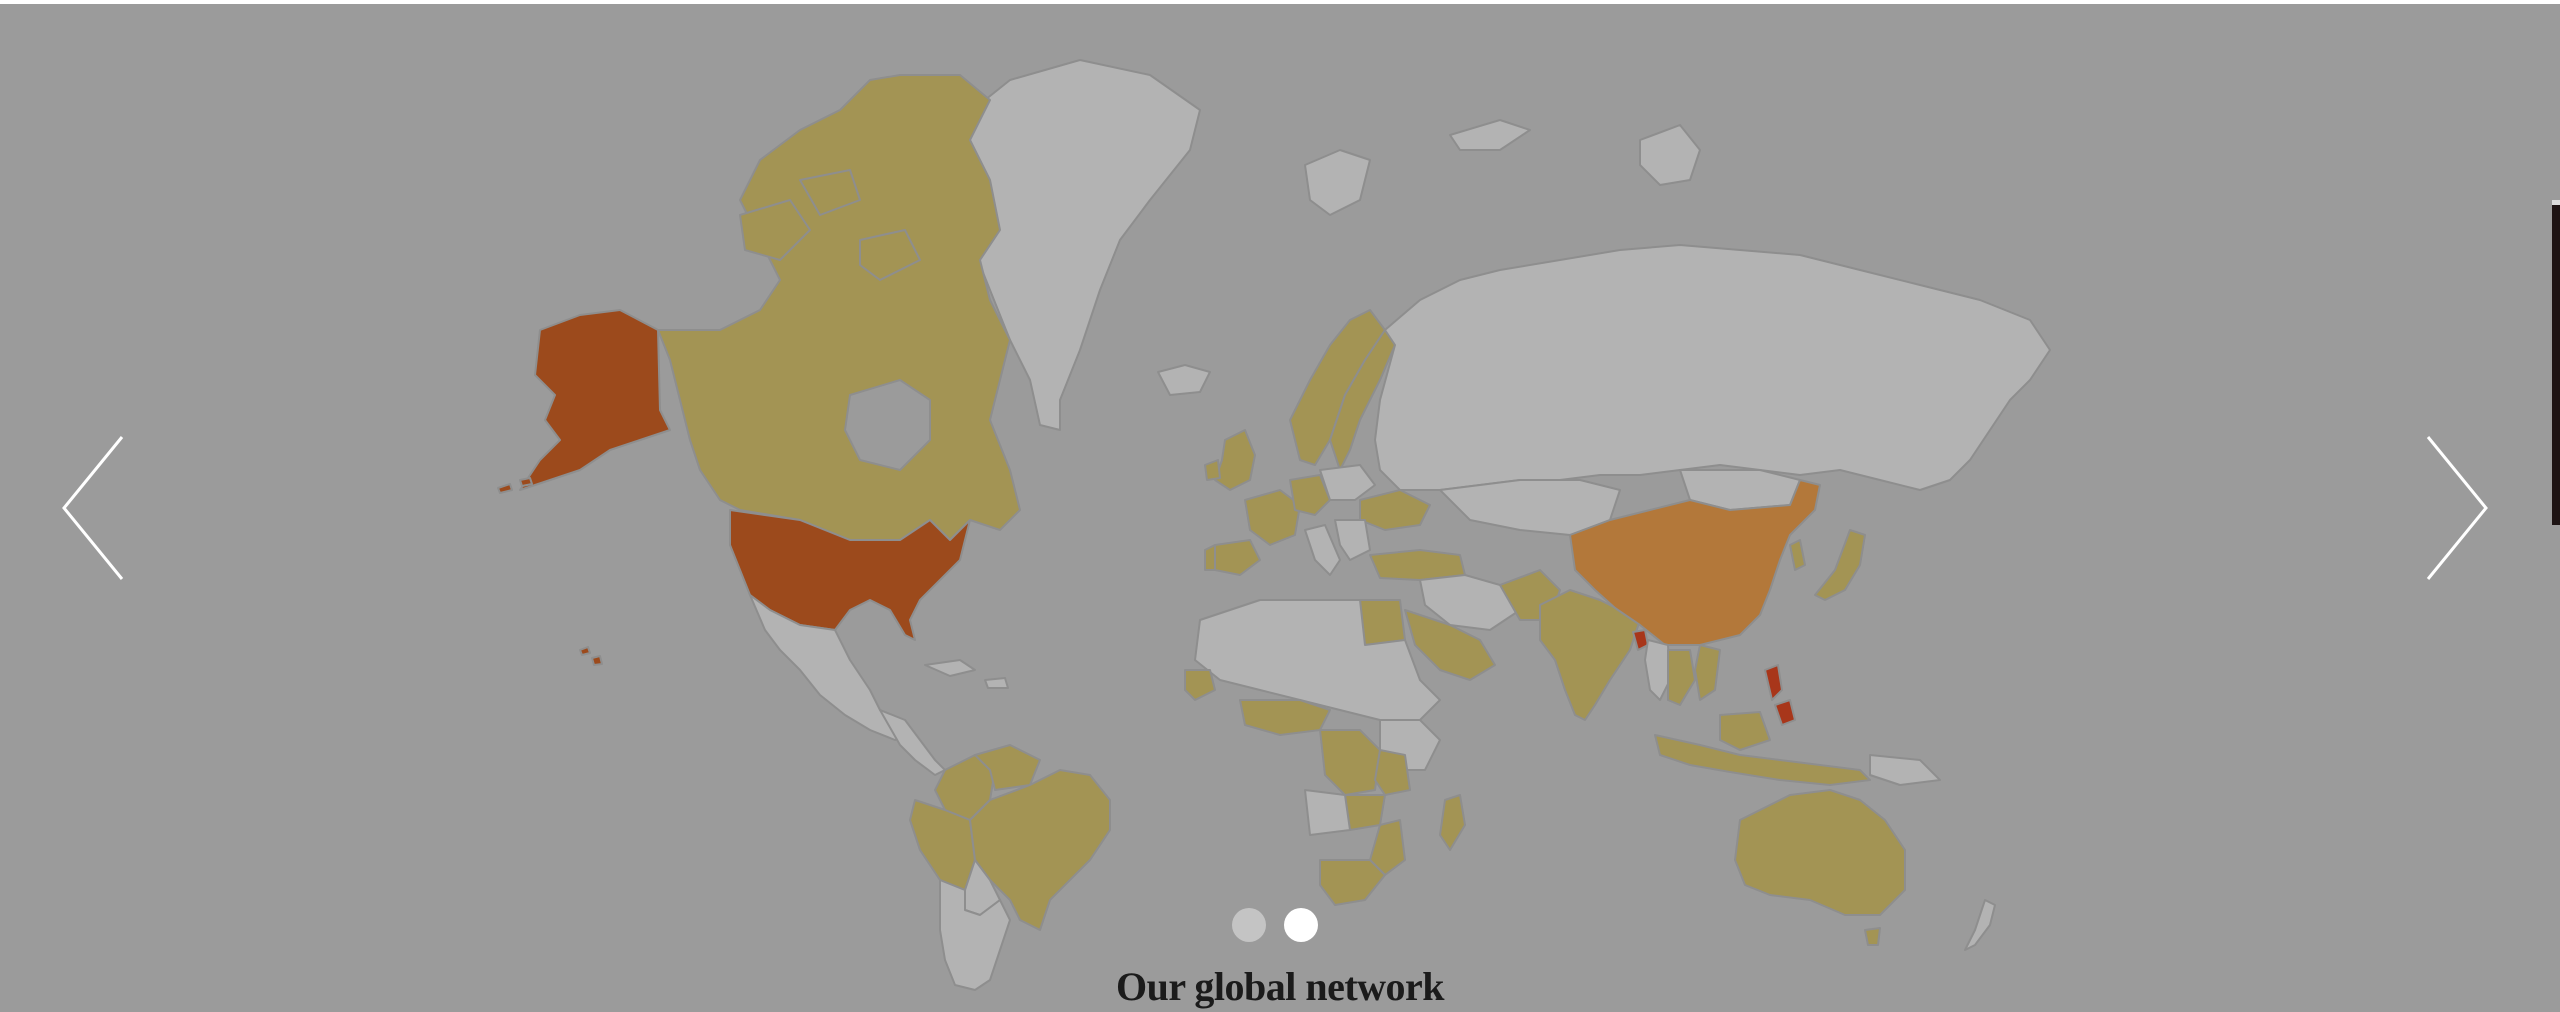 The height and width of the screenshot is (1012, 2560). I want to click on country-papua, so click(1905, 770).